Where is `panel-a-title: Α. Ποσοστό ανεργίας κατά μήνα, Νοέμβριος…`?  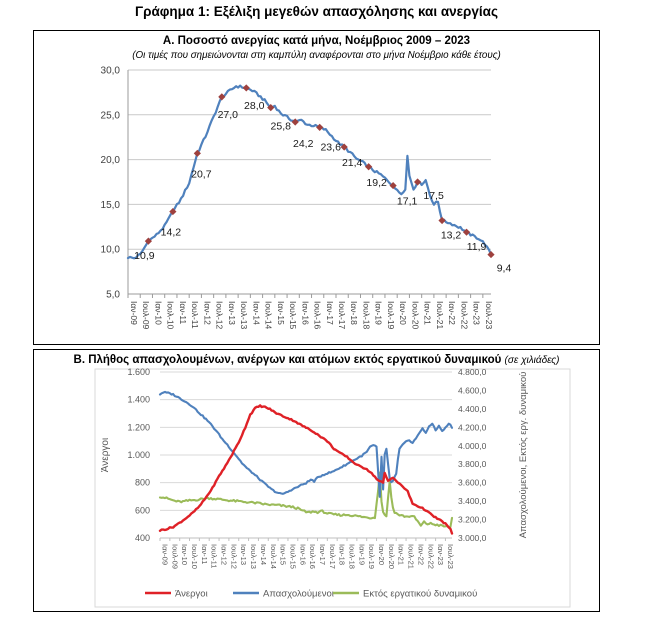 panel-a-title: Α. Ποσοστό ανεργίας κατά μήνα, Νοέμβριος… is located at coordinates (316, 41).